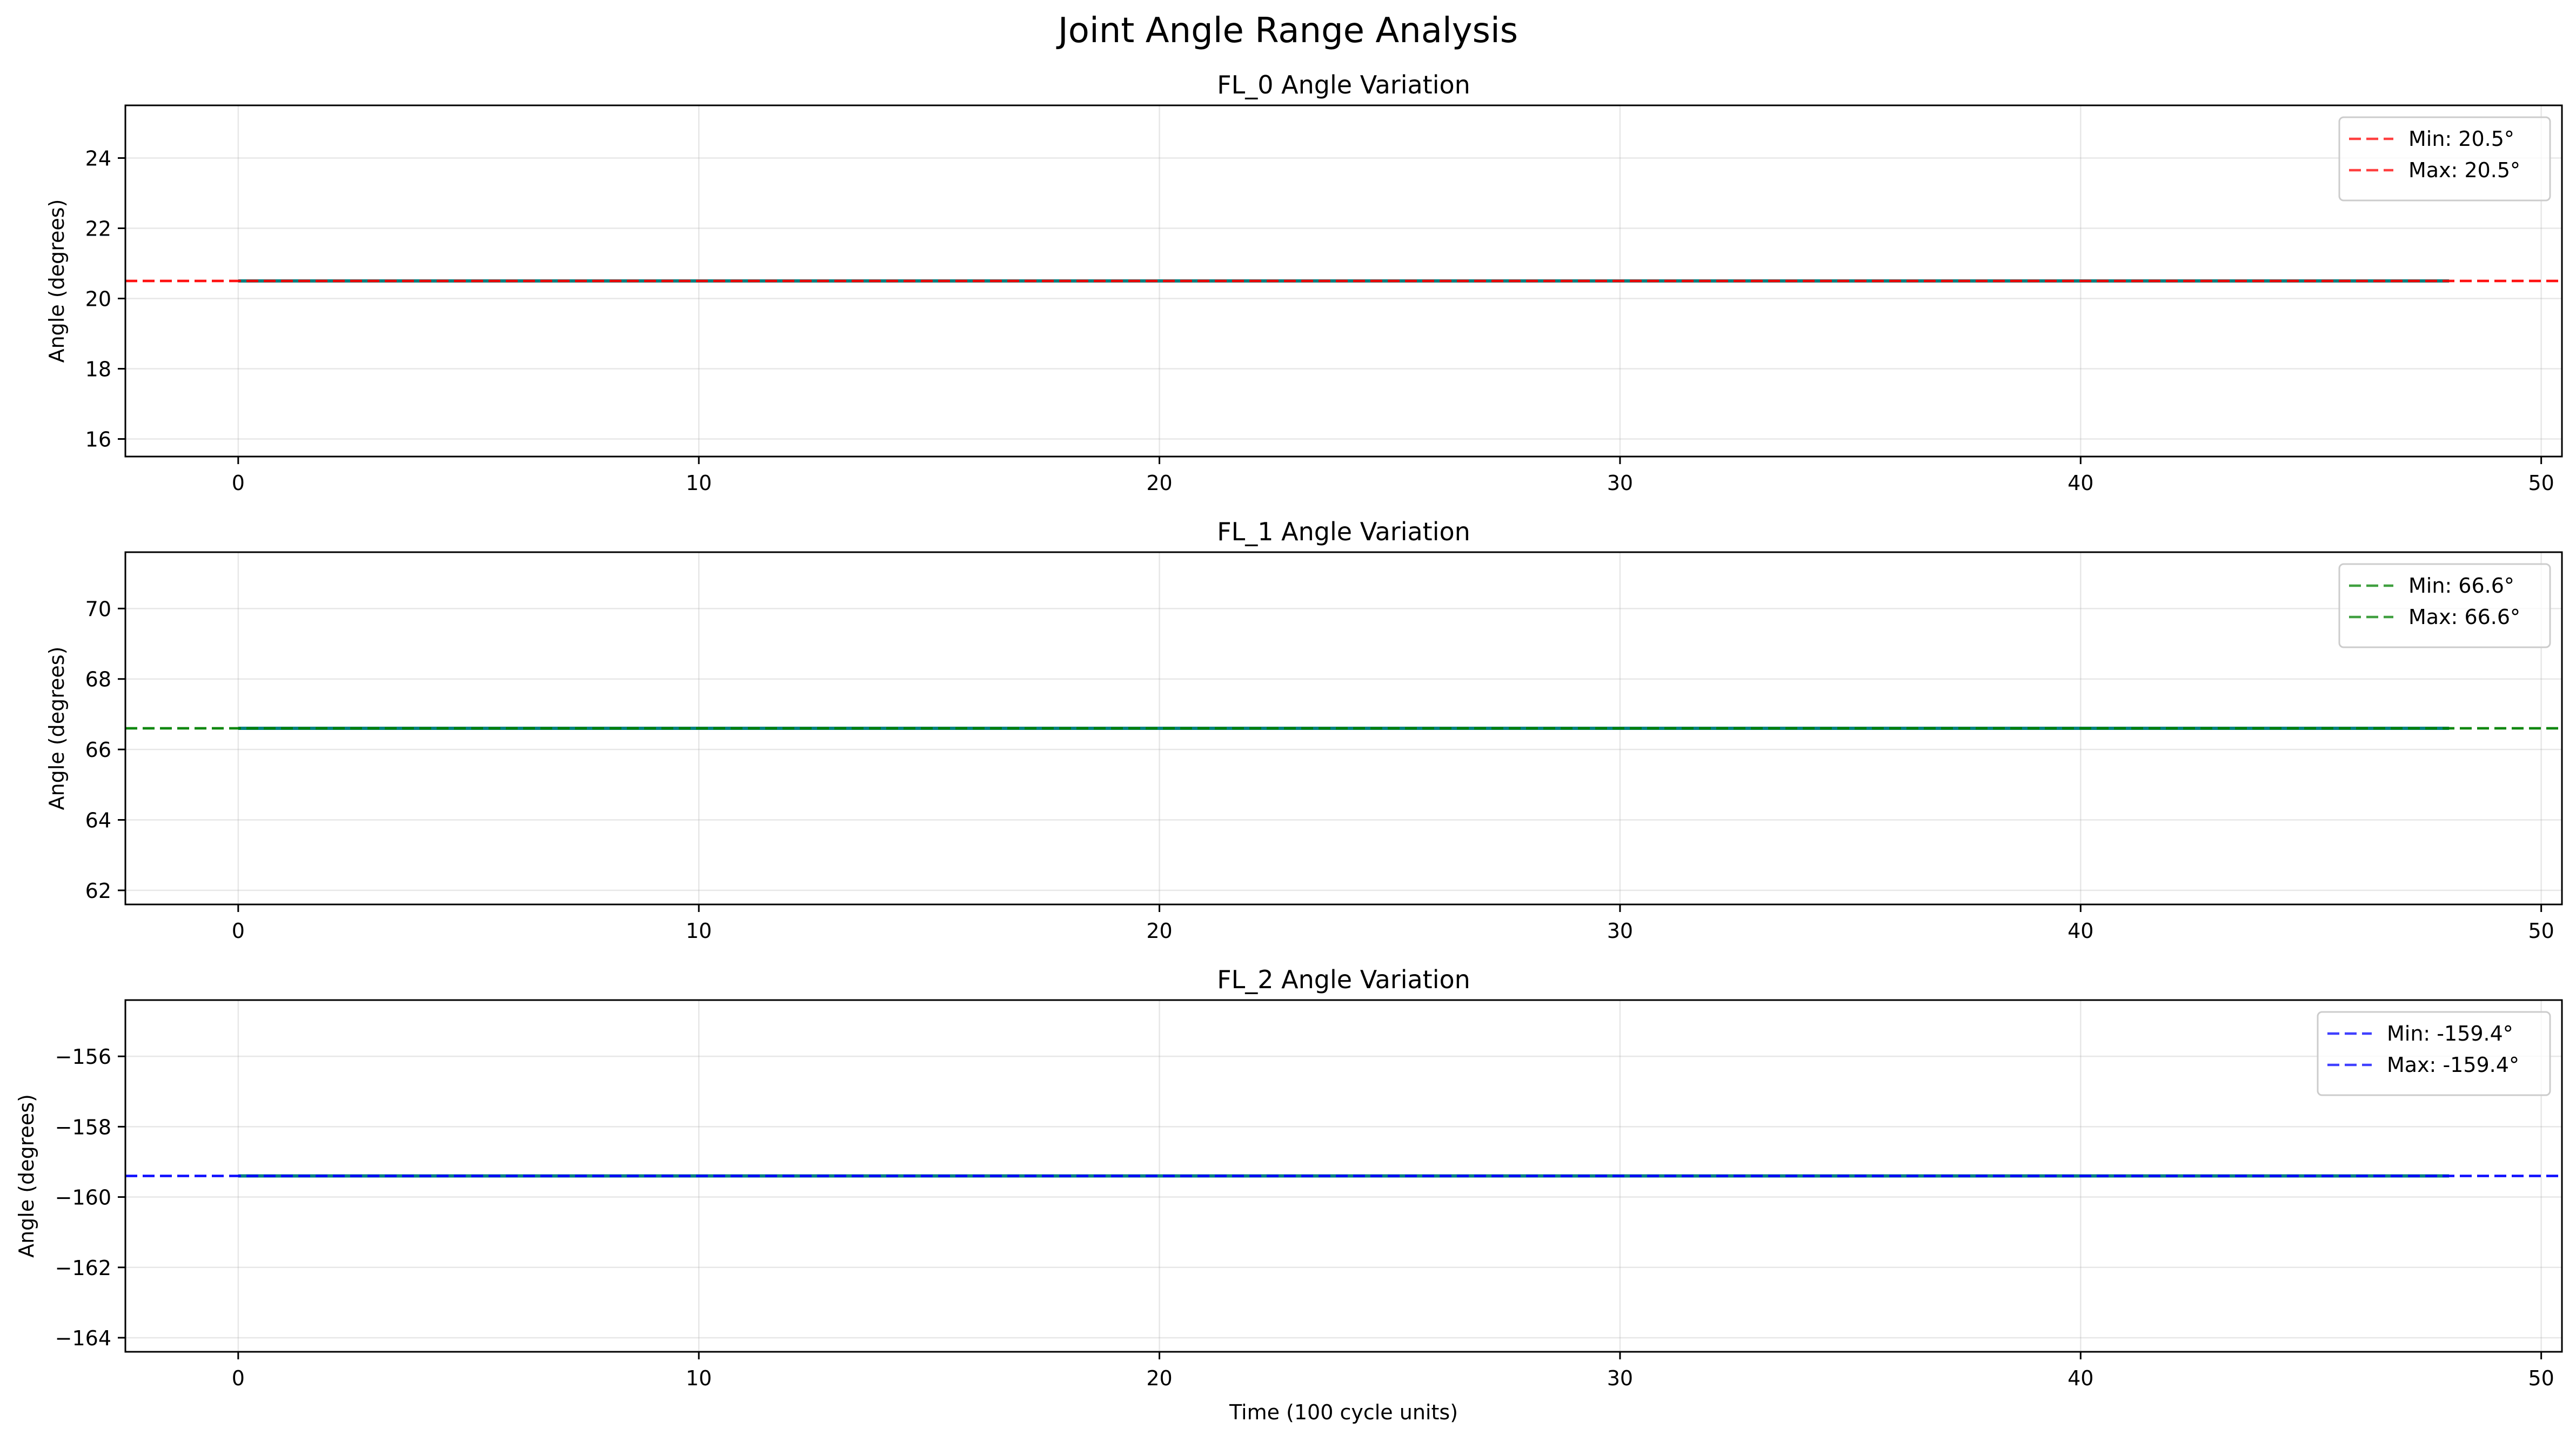 The width and height of the screenshot is (2576, 1435). Describe the element at coordinates (1288, 31) in the screenshot. I see `figure-title: Joint Angle Range Analysis` at that location.